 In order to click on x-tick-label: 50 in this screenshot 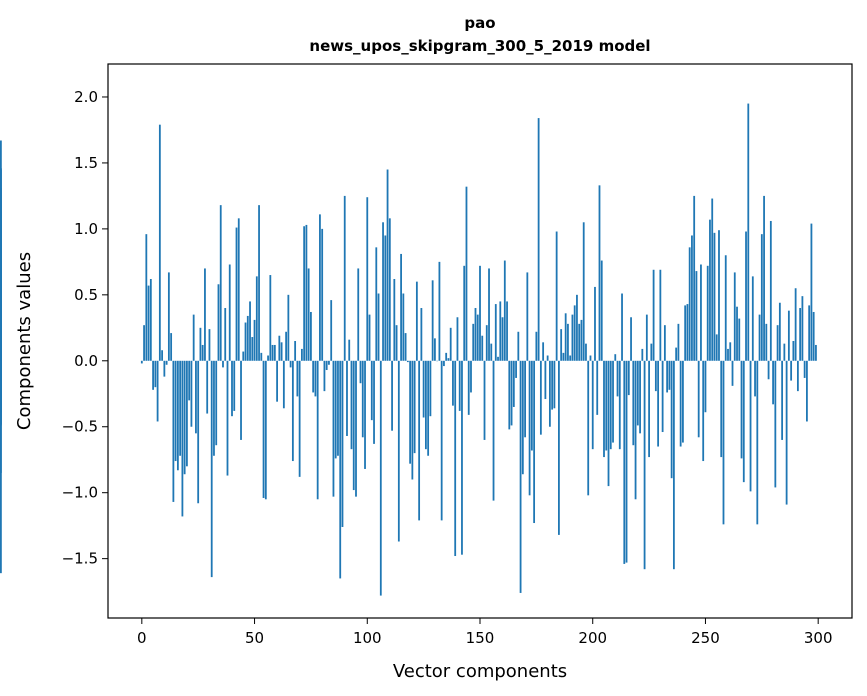, I will do `click(254, 638)`.